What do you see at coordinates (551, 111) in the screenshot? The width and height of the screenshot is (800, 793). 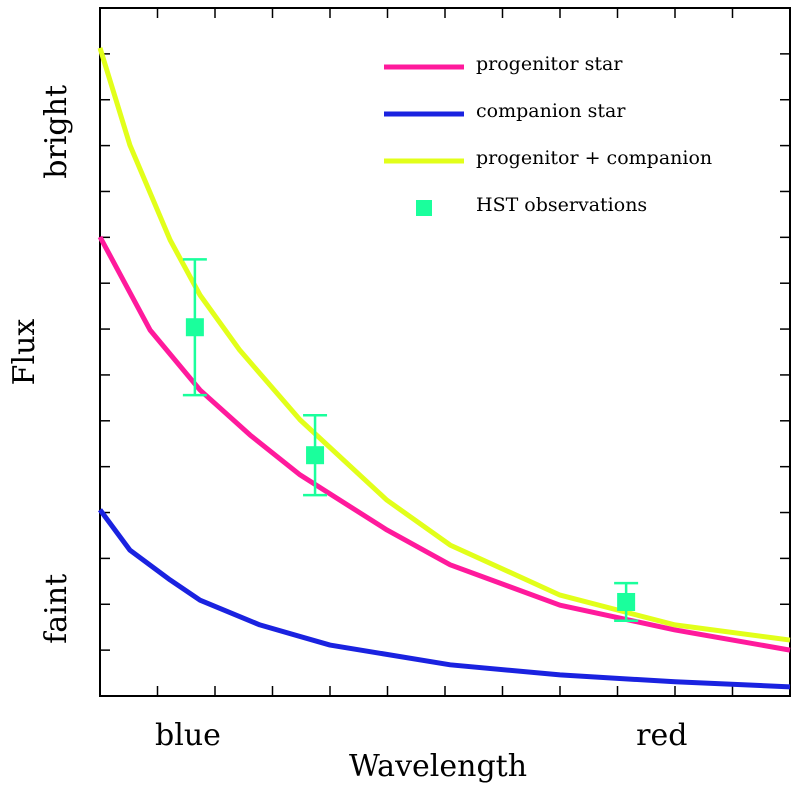 I see `legend-label: companion star` at bounding box center [551, 111].